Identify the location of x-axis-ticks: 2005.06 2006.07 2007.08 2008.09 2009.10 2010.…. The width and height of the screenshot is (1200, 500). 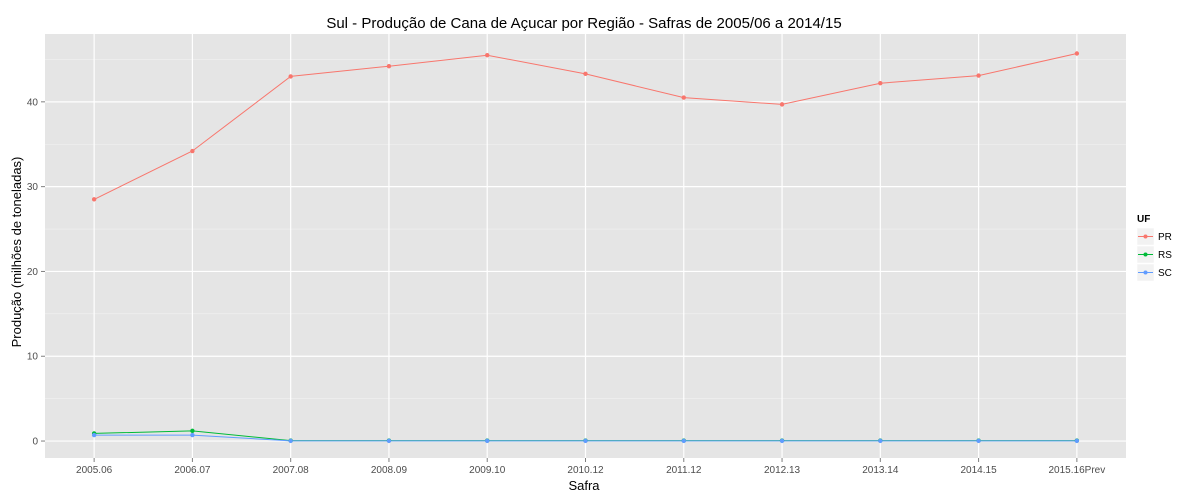
(590, 467).